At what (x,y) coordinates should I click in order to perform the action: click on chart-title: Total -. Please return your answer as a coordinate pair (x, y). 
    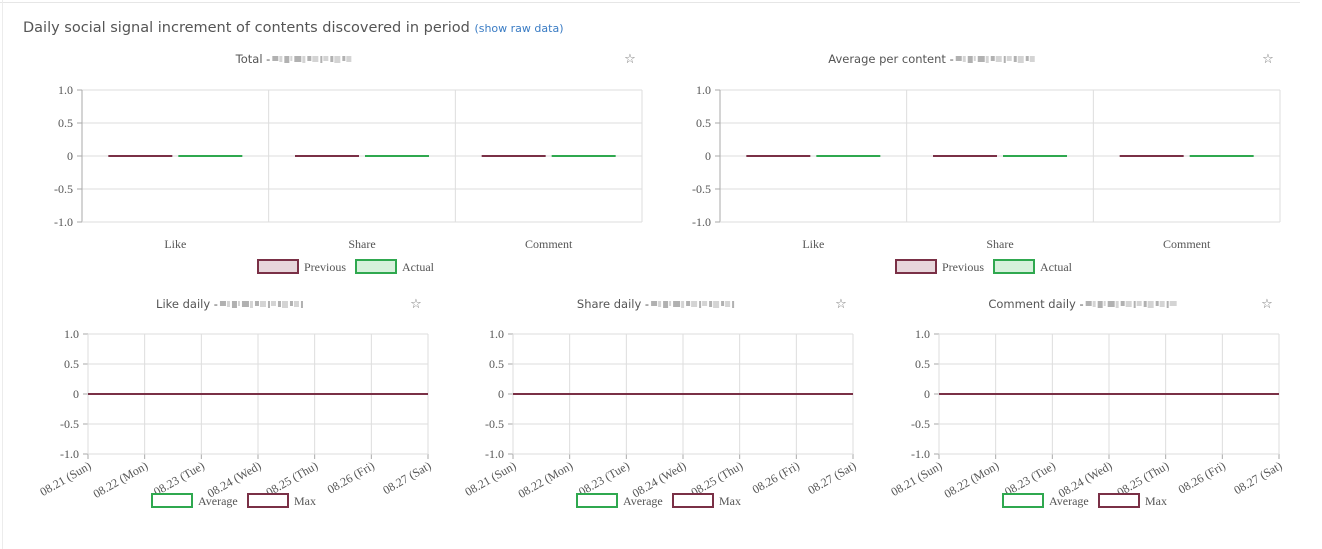
    Looking at the image, I should click on (253, 59).